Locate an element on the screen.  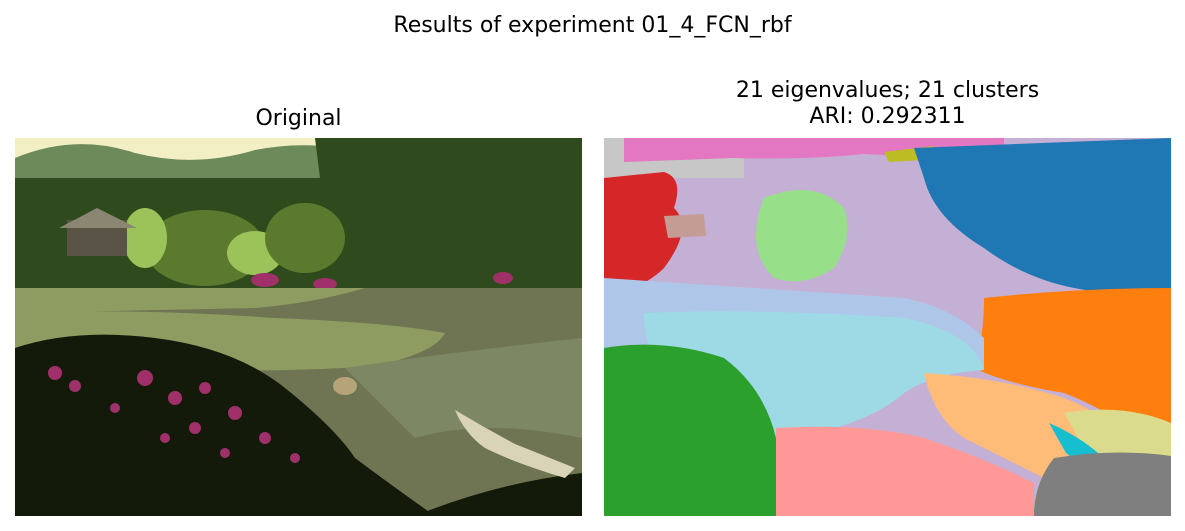
segment-gray is located at coordinates (1102, 484).